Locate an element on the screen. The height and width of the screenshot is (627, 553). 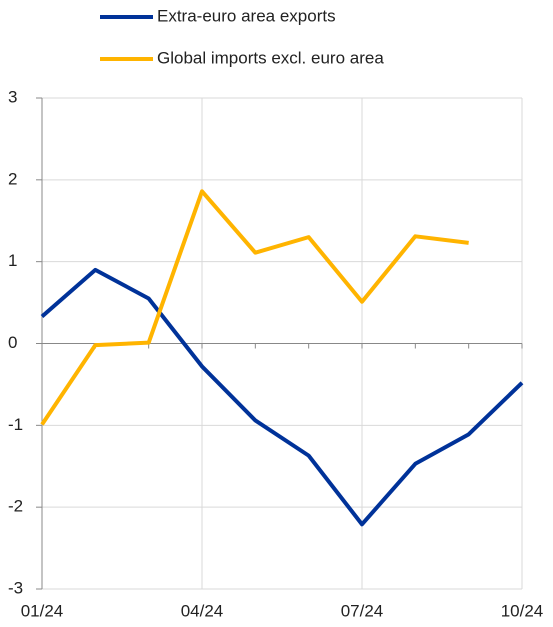
x-tick-label: 04/24 is located at coordinates (202, 610).